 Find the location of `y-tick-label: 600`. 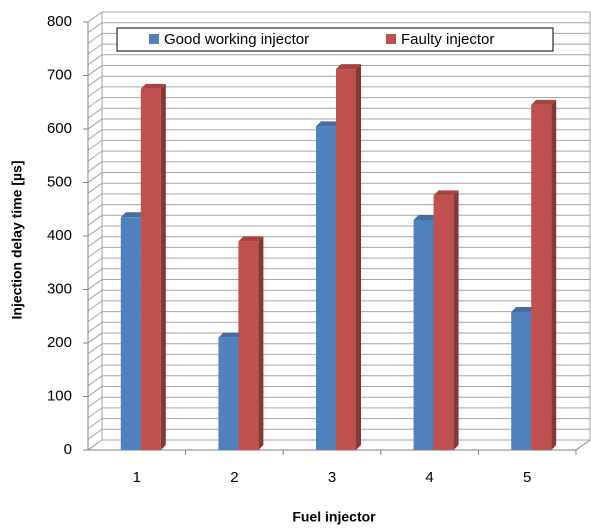

y-tick-label: 600 is located at coordinates (59, 128).